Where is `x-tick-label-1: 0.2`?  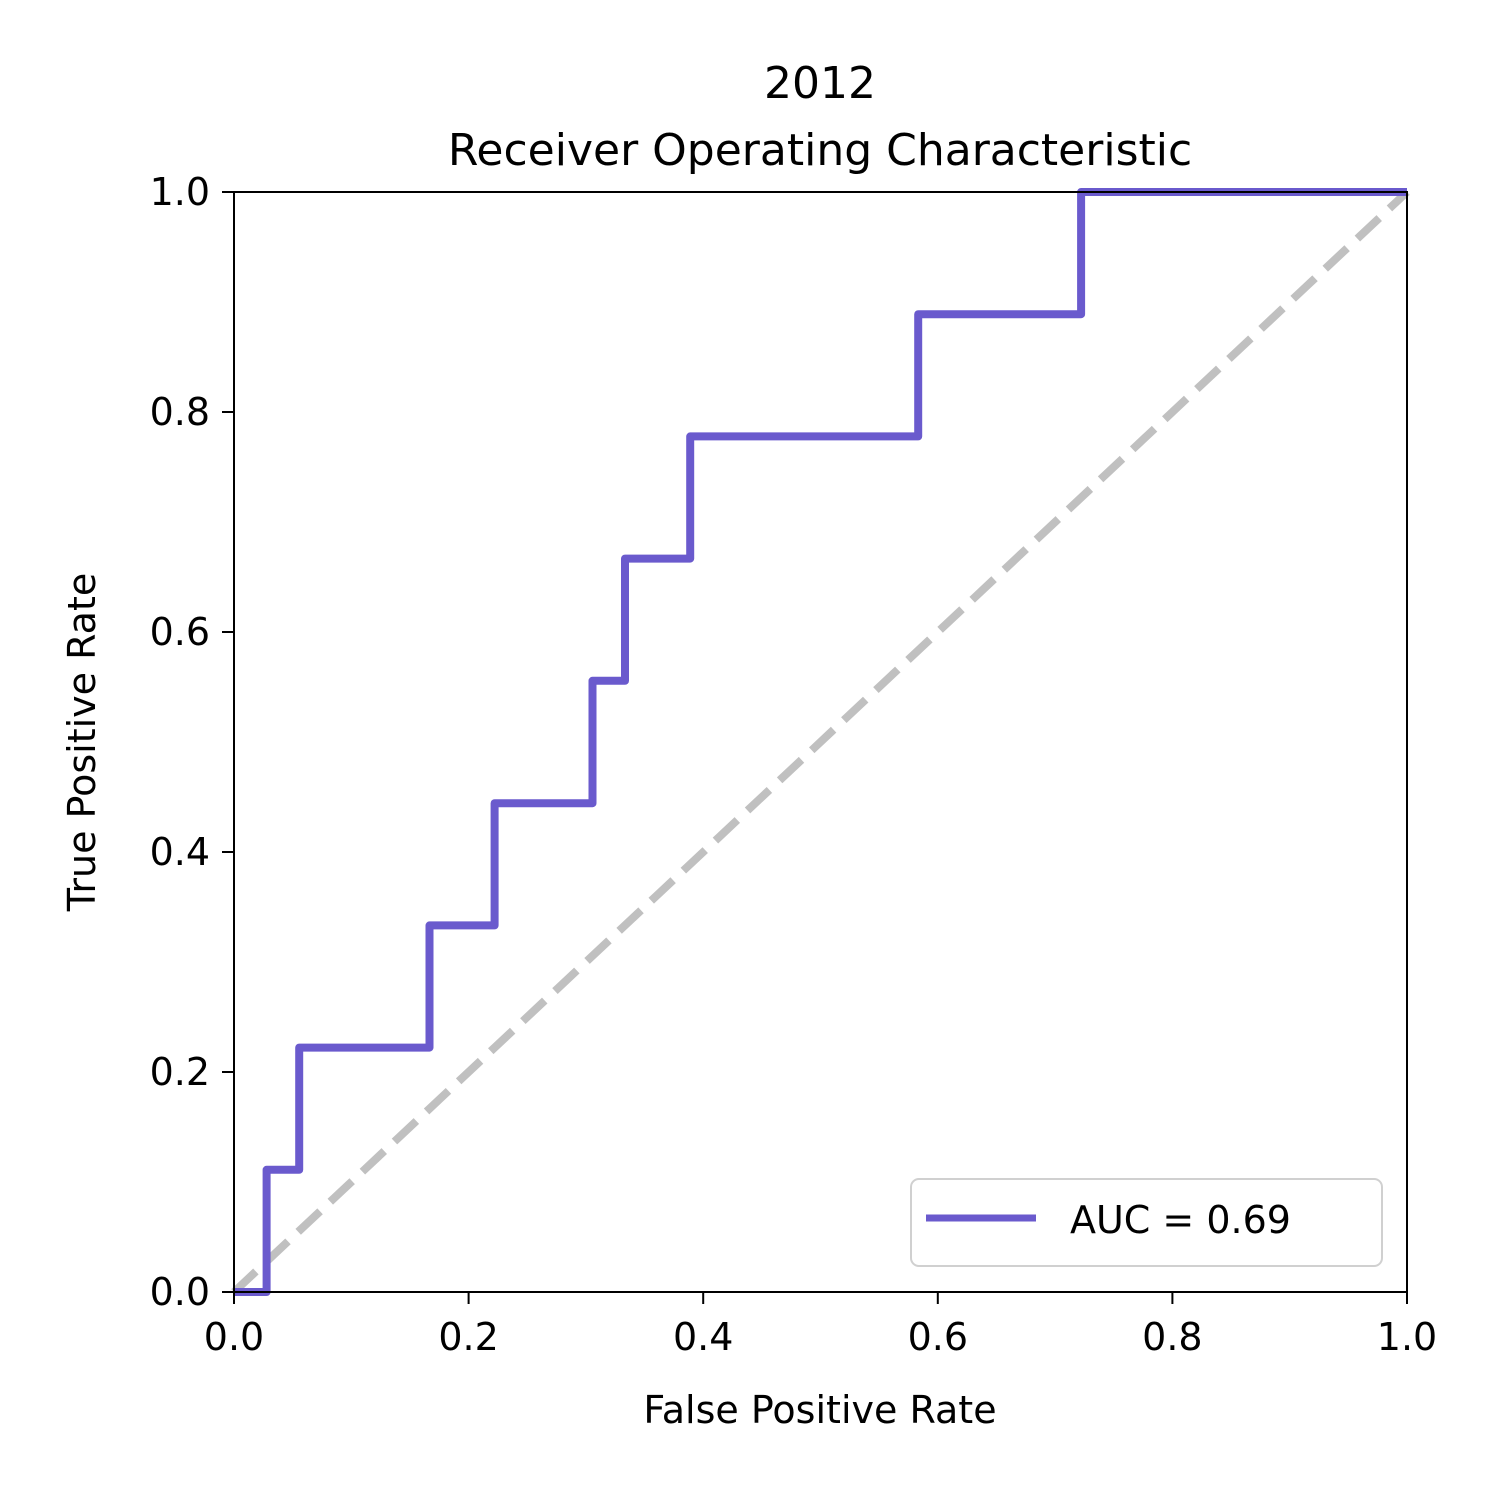
x-tick-label-1: 0.2 is located at coordinates (468, 1337).